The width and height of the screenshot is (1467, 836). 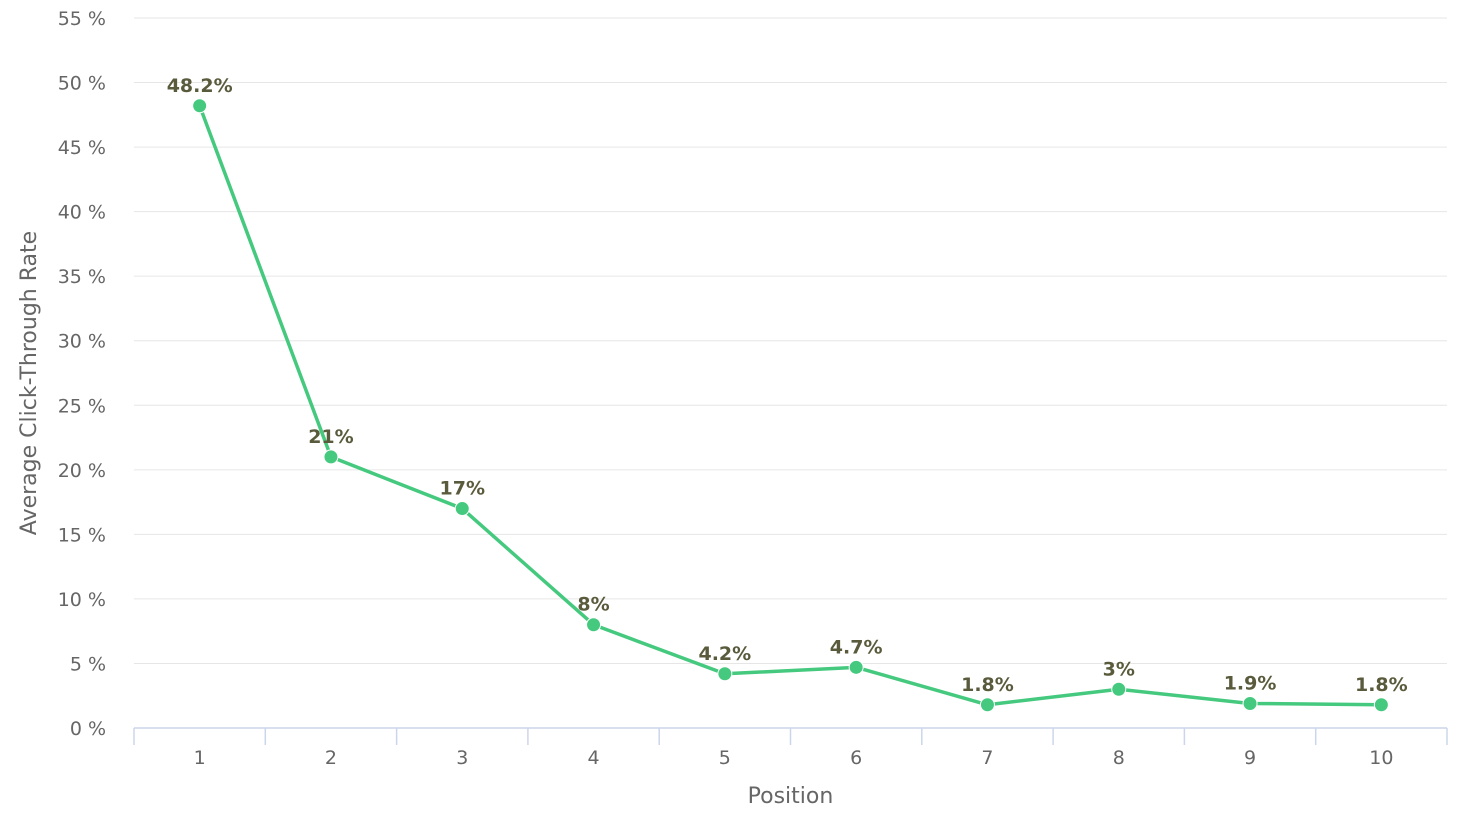 I want to click on y-tick-label: 30 %, so click(x=82, y=342).